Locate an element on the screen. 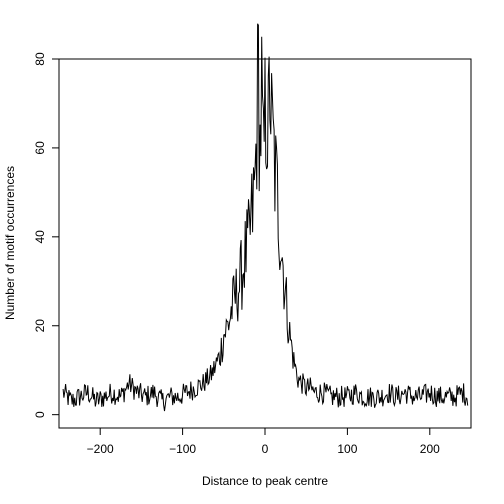 The height and width of the screenshot is (504, 504). x-tick-label: 0 is located at coordinates (265, 449).